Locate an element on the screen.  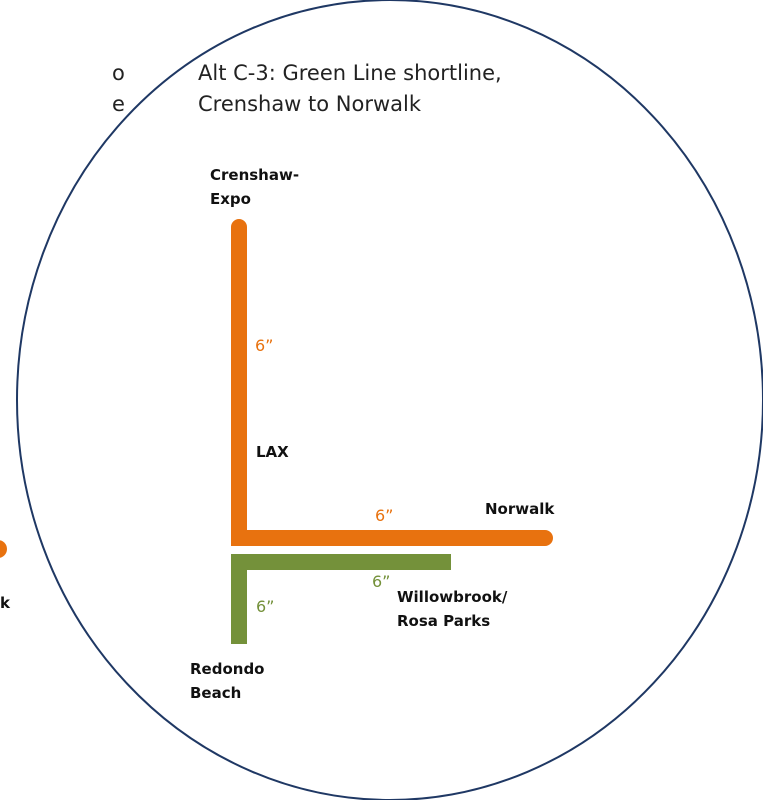
freq-green-horizontal: 6” is located at coordinates (381, 581).